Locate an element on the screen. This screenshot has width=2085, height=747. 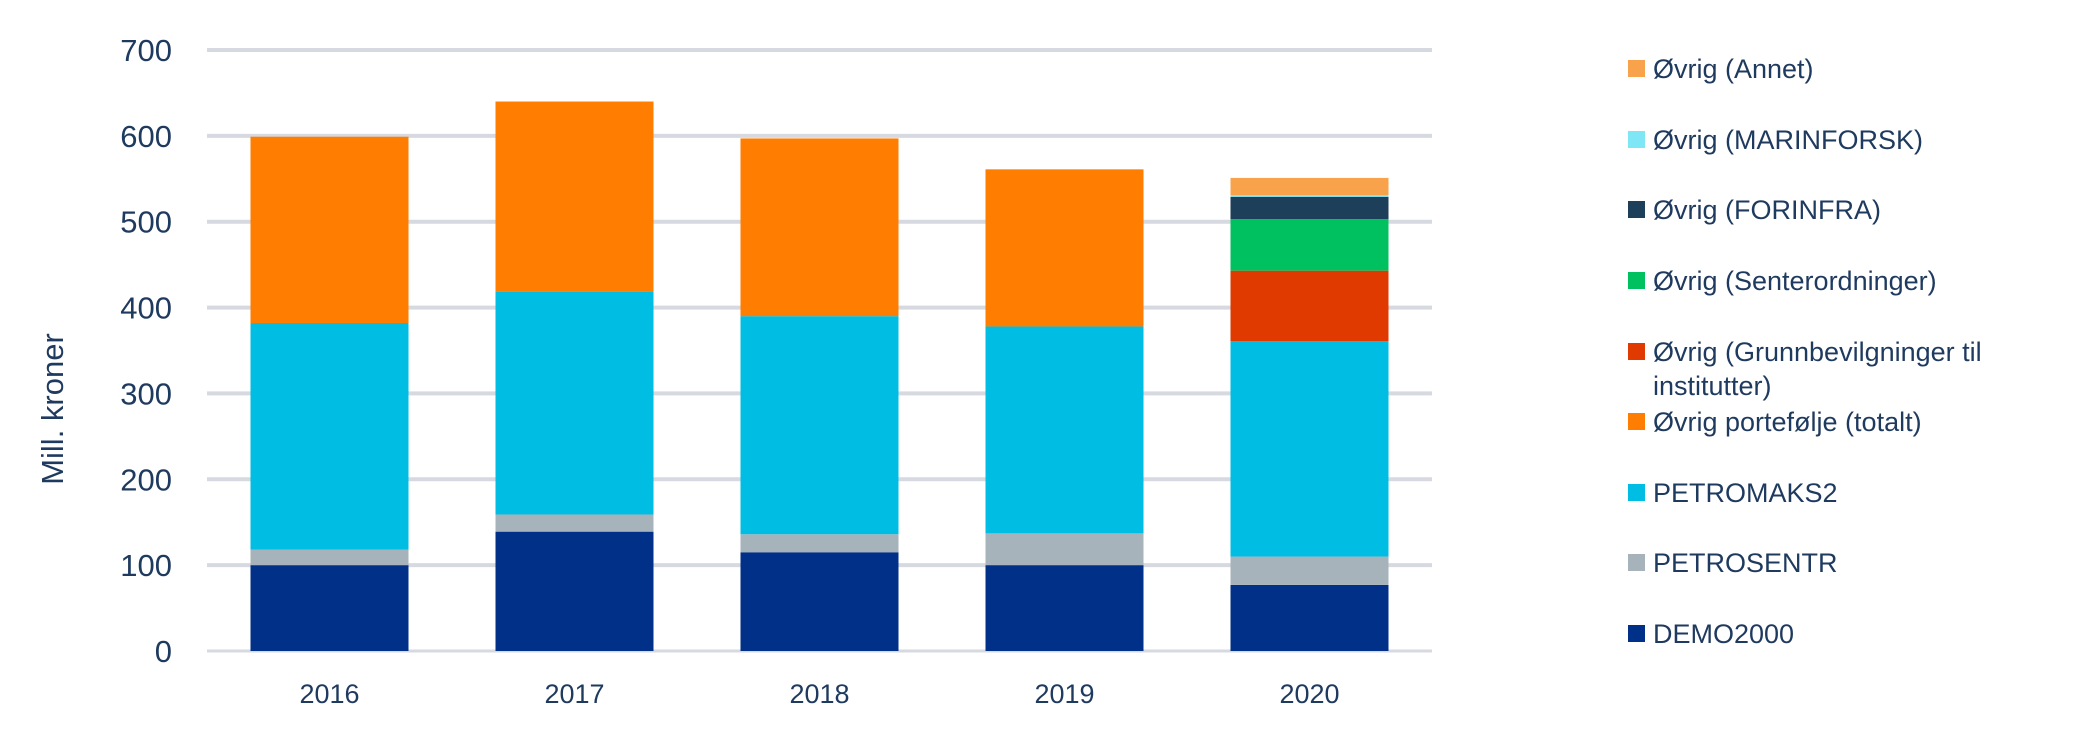
y-tick-label: 0 is located at coordinates (163, 651).